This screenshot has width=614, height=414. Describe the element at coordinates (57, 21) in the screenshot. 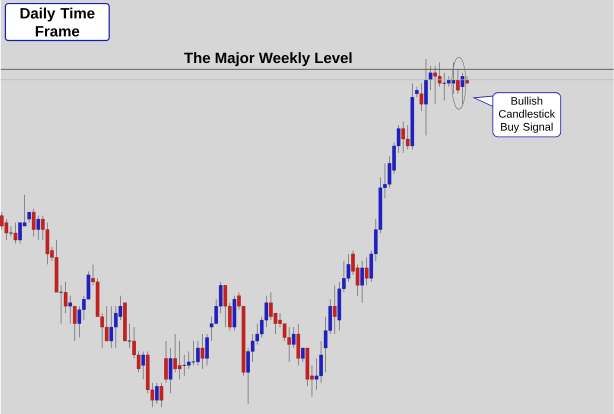

I see `chart-title: Daily Time Frame` at that location.